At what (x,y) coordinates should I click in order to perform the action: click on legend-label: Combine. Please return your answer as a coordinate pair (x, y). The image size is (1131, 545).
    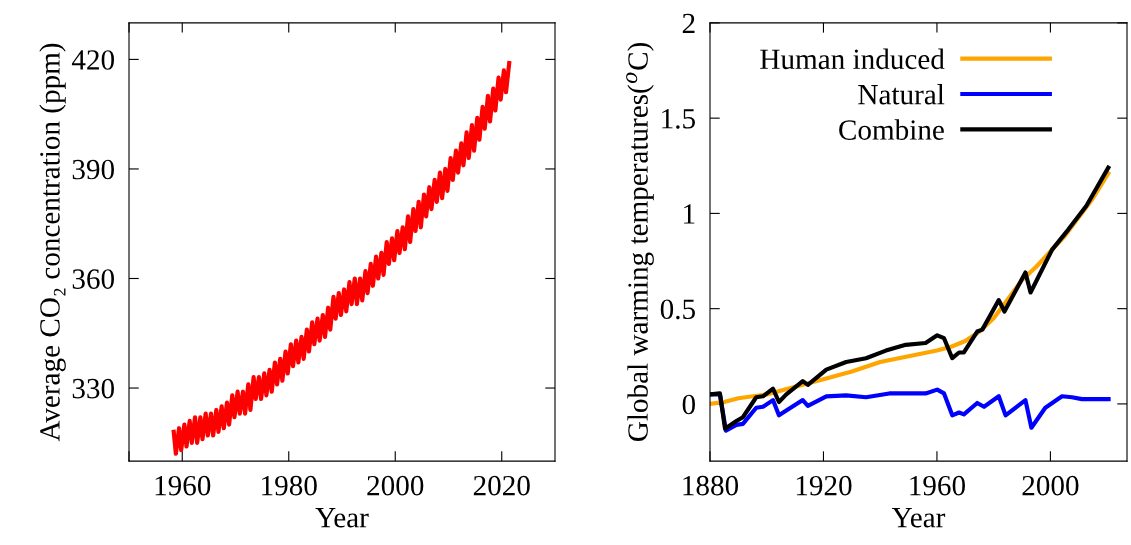
    Looking at the image, I should click on (891, 129).